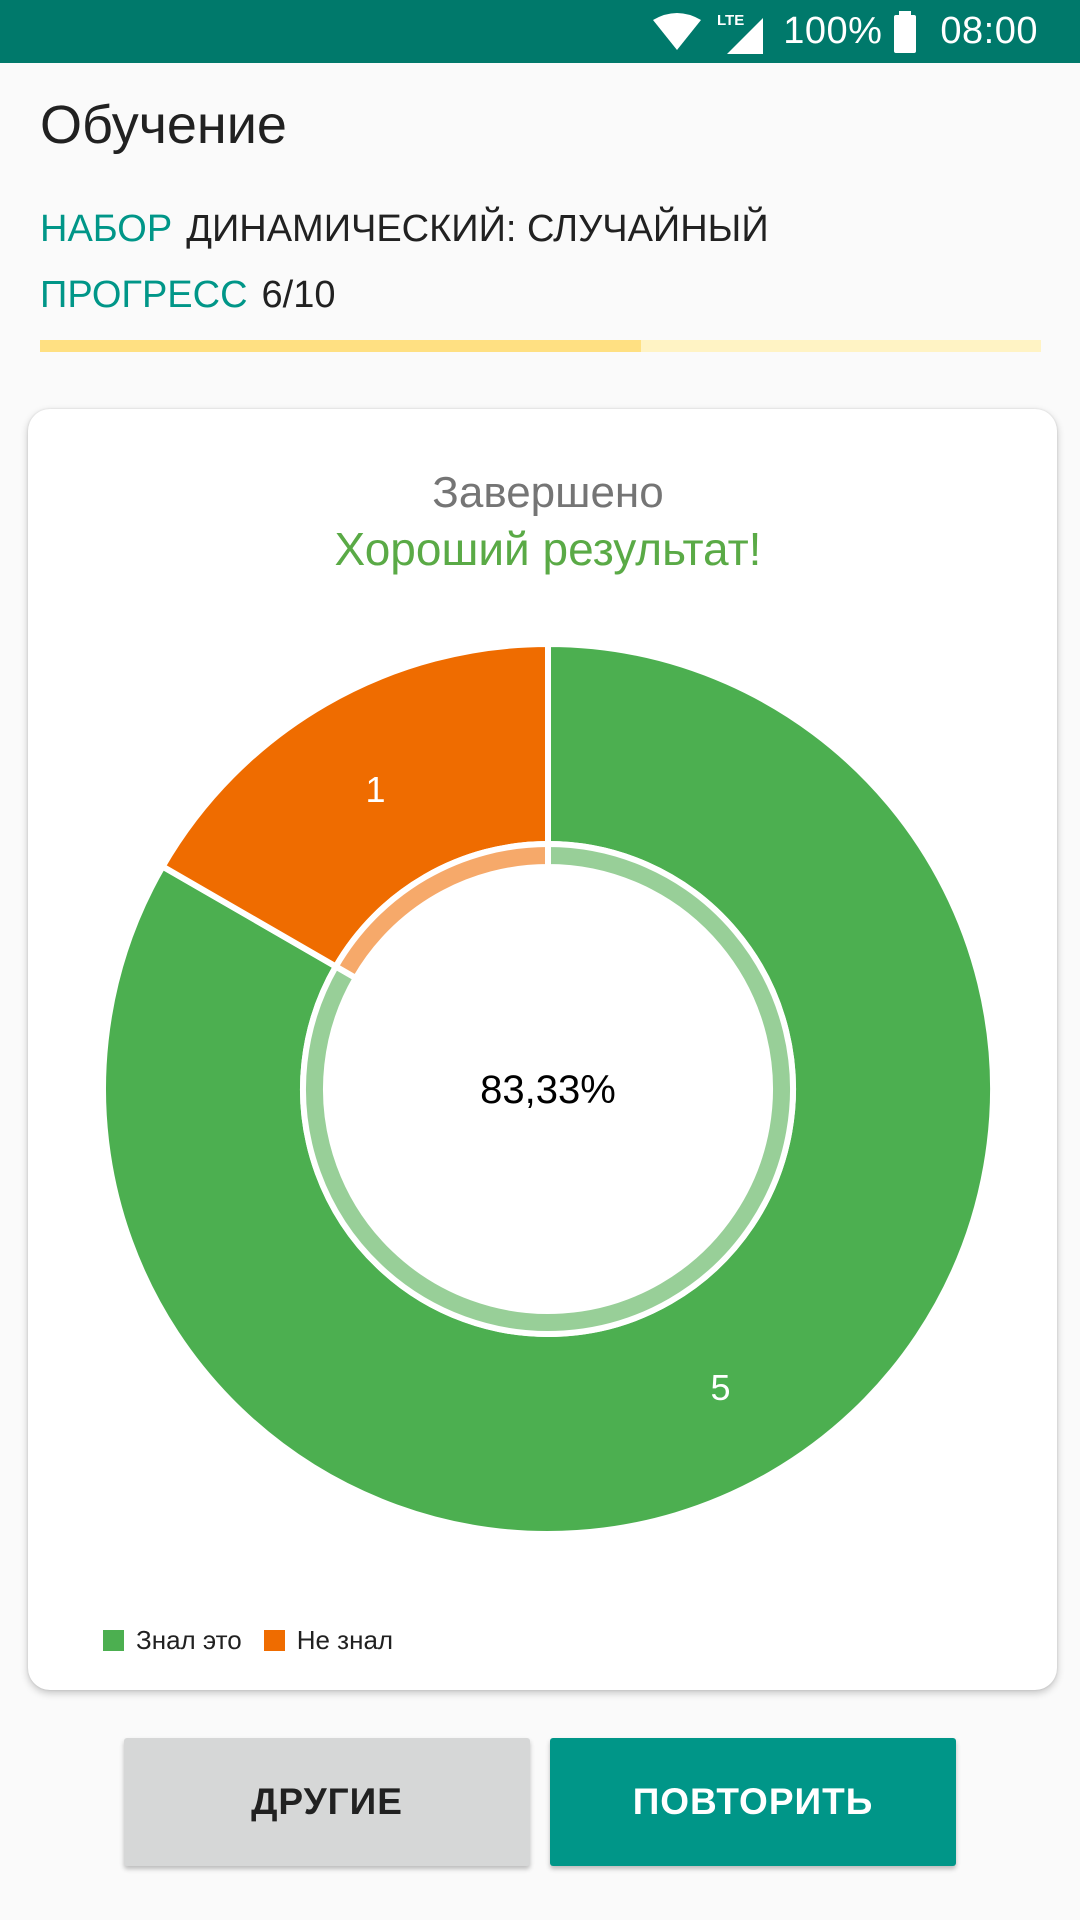 The width and height of the screenshot is (1080, 1920). I want to click on chart-center-label: 83,33%, so click(548, 1090).